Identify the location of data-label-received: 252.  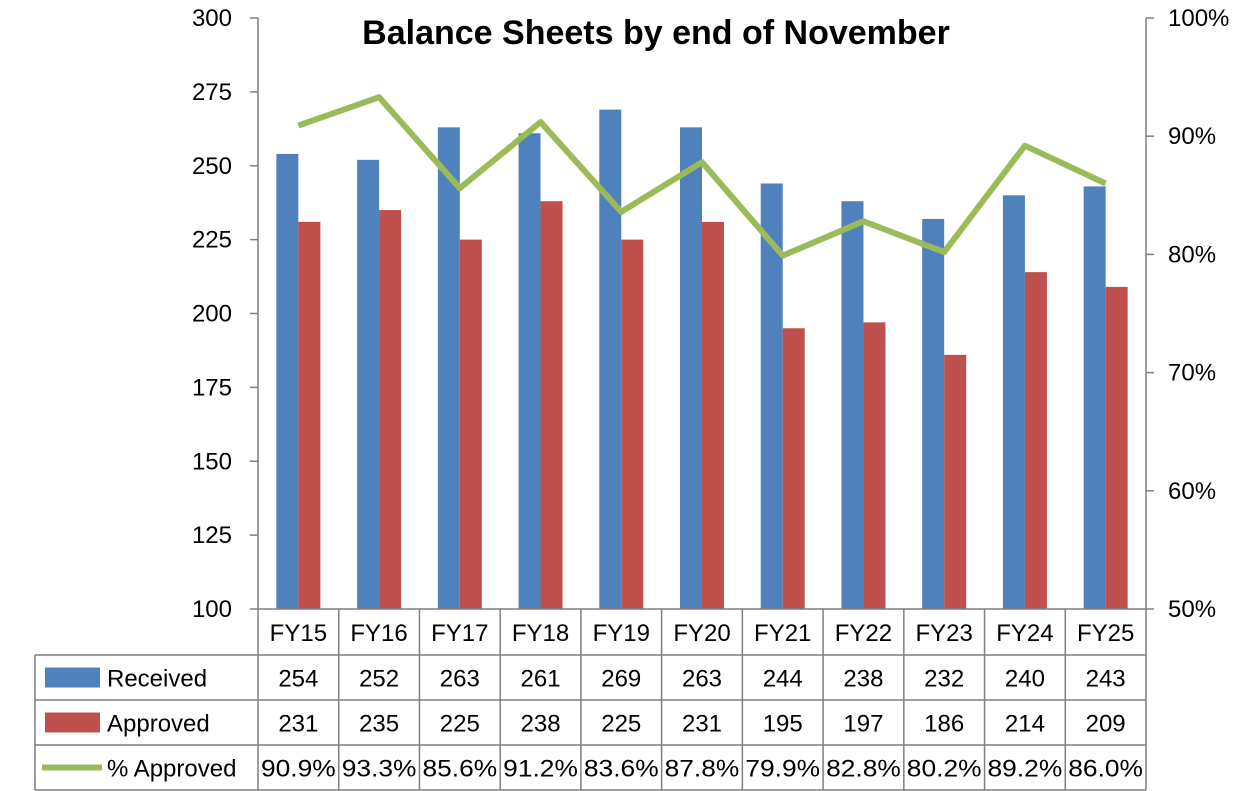
(379, 679).